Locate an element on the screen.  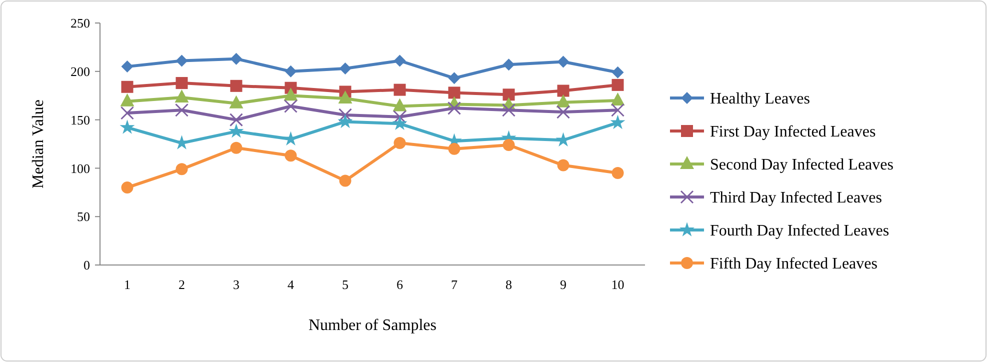
legend-label: Fourth Day Infected Leaves is located at coordinates (800, 231).